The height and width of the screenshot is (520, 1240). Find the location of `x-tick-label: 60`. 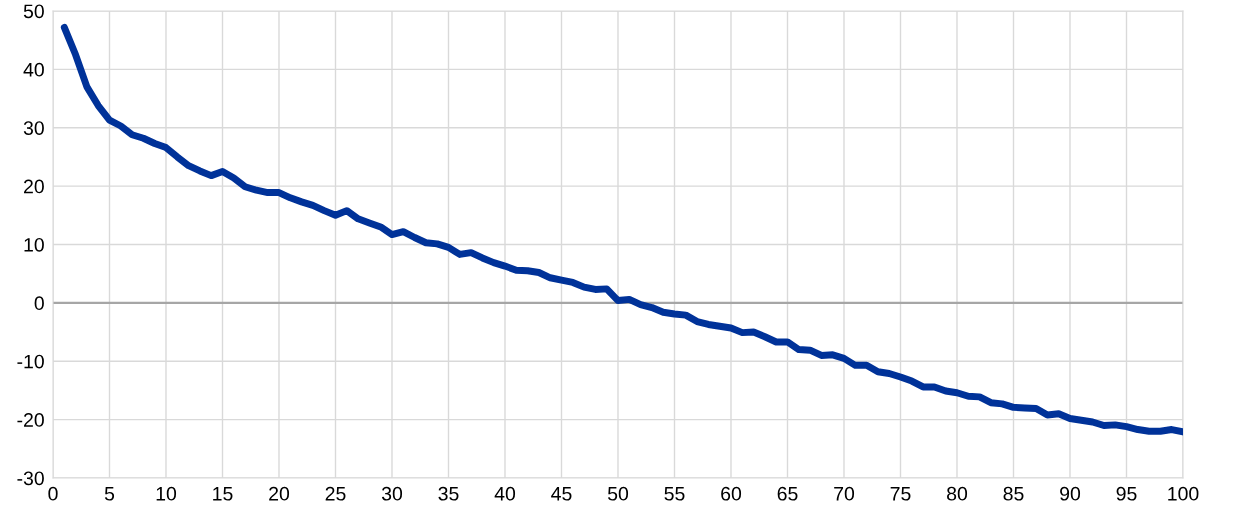

x-tick-label: 60 is located at coordinates (731, 493).